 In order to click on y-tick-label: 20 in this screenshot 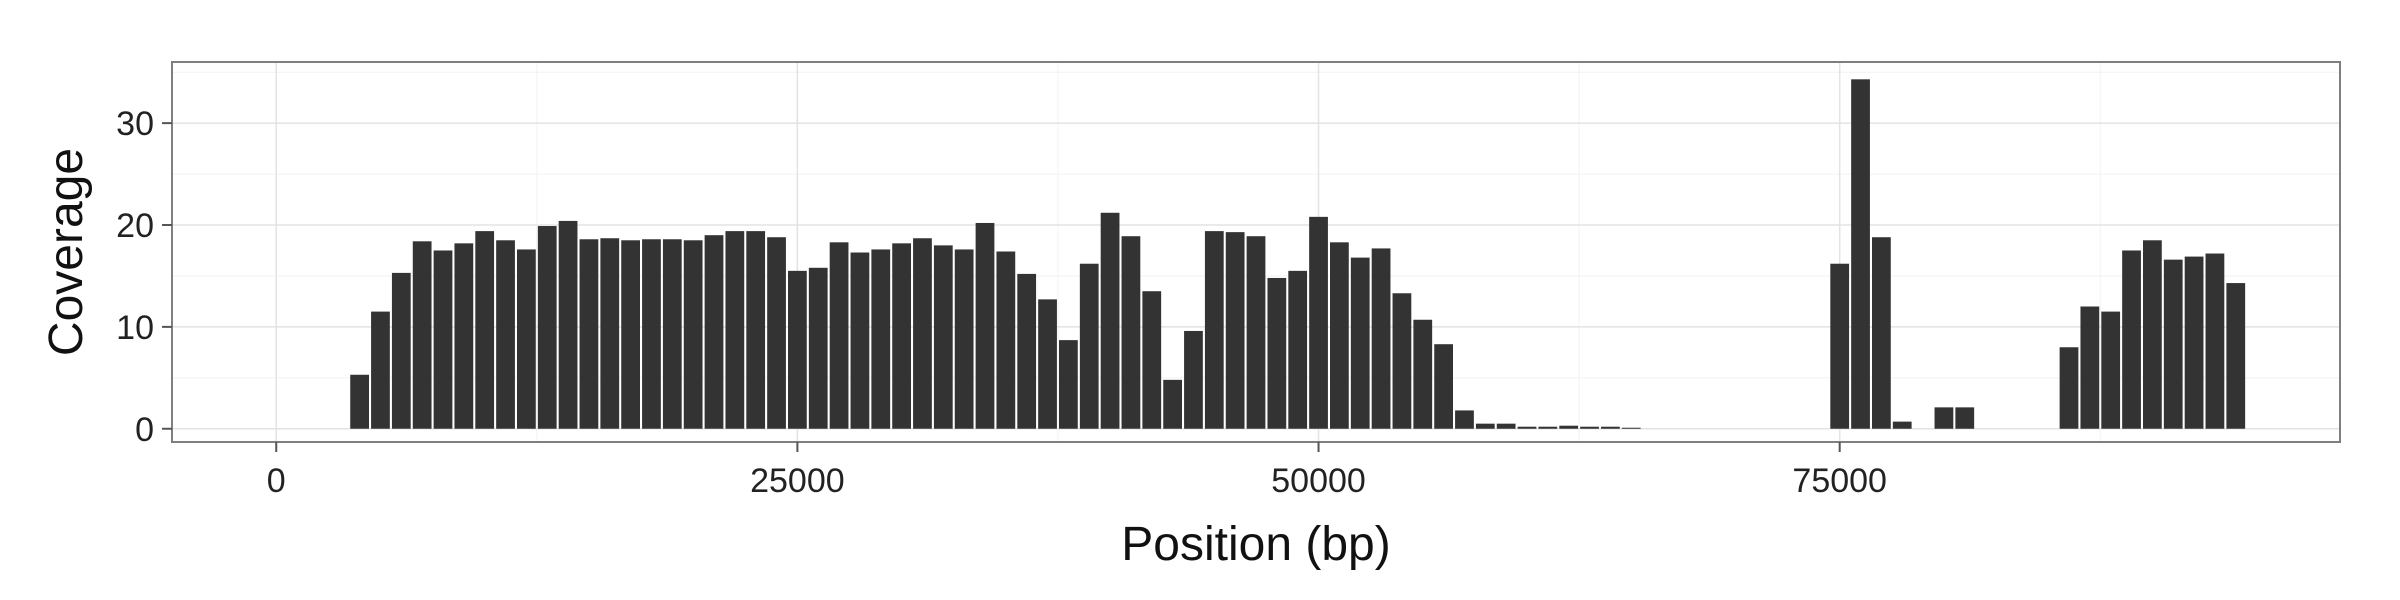, I will do `click(135, 226)`.